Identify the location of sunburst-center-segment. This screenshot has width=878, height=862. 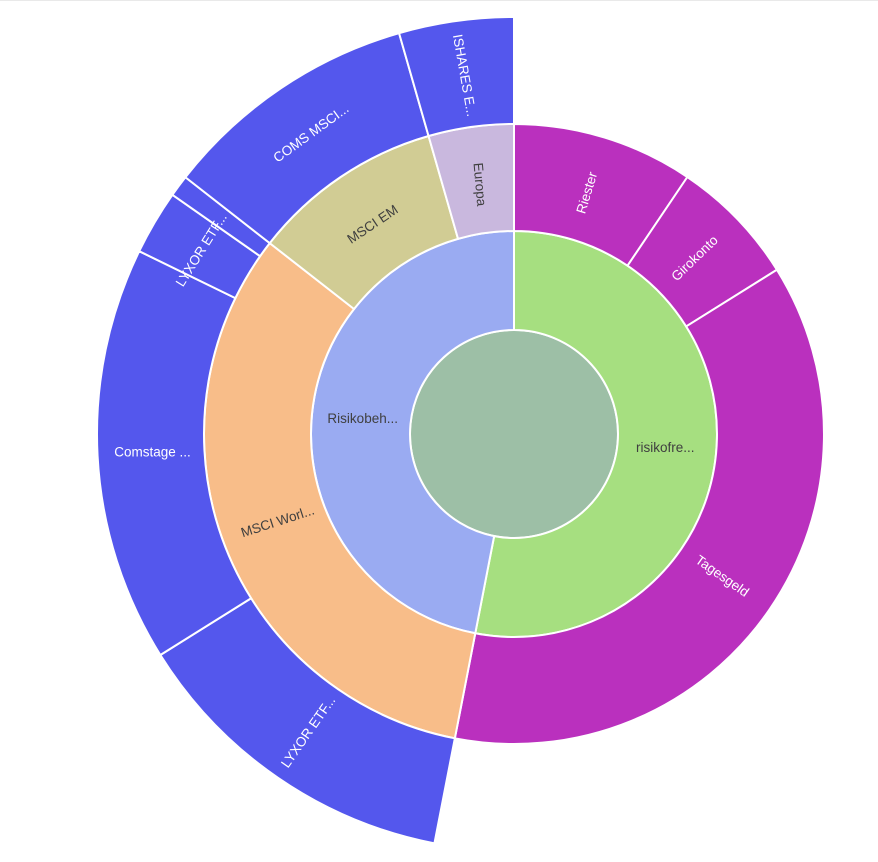
(514, 434).